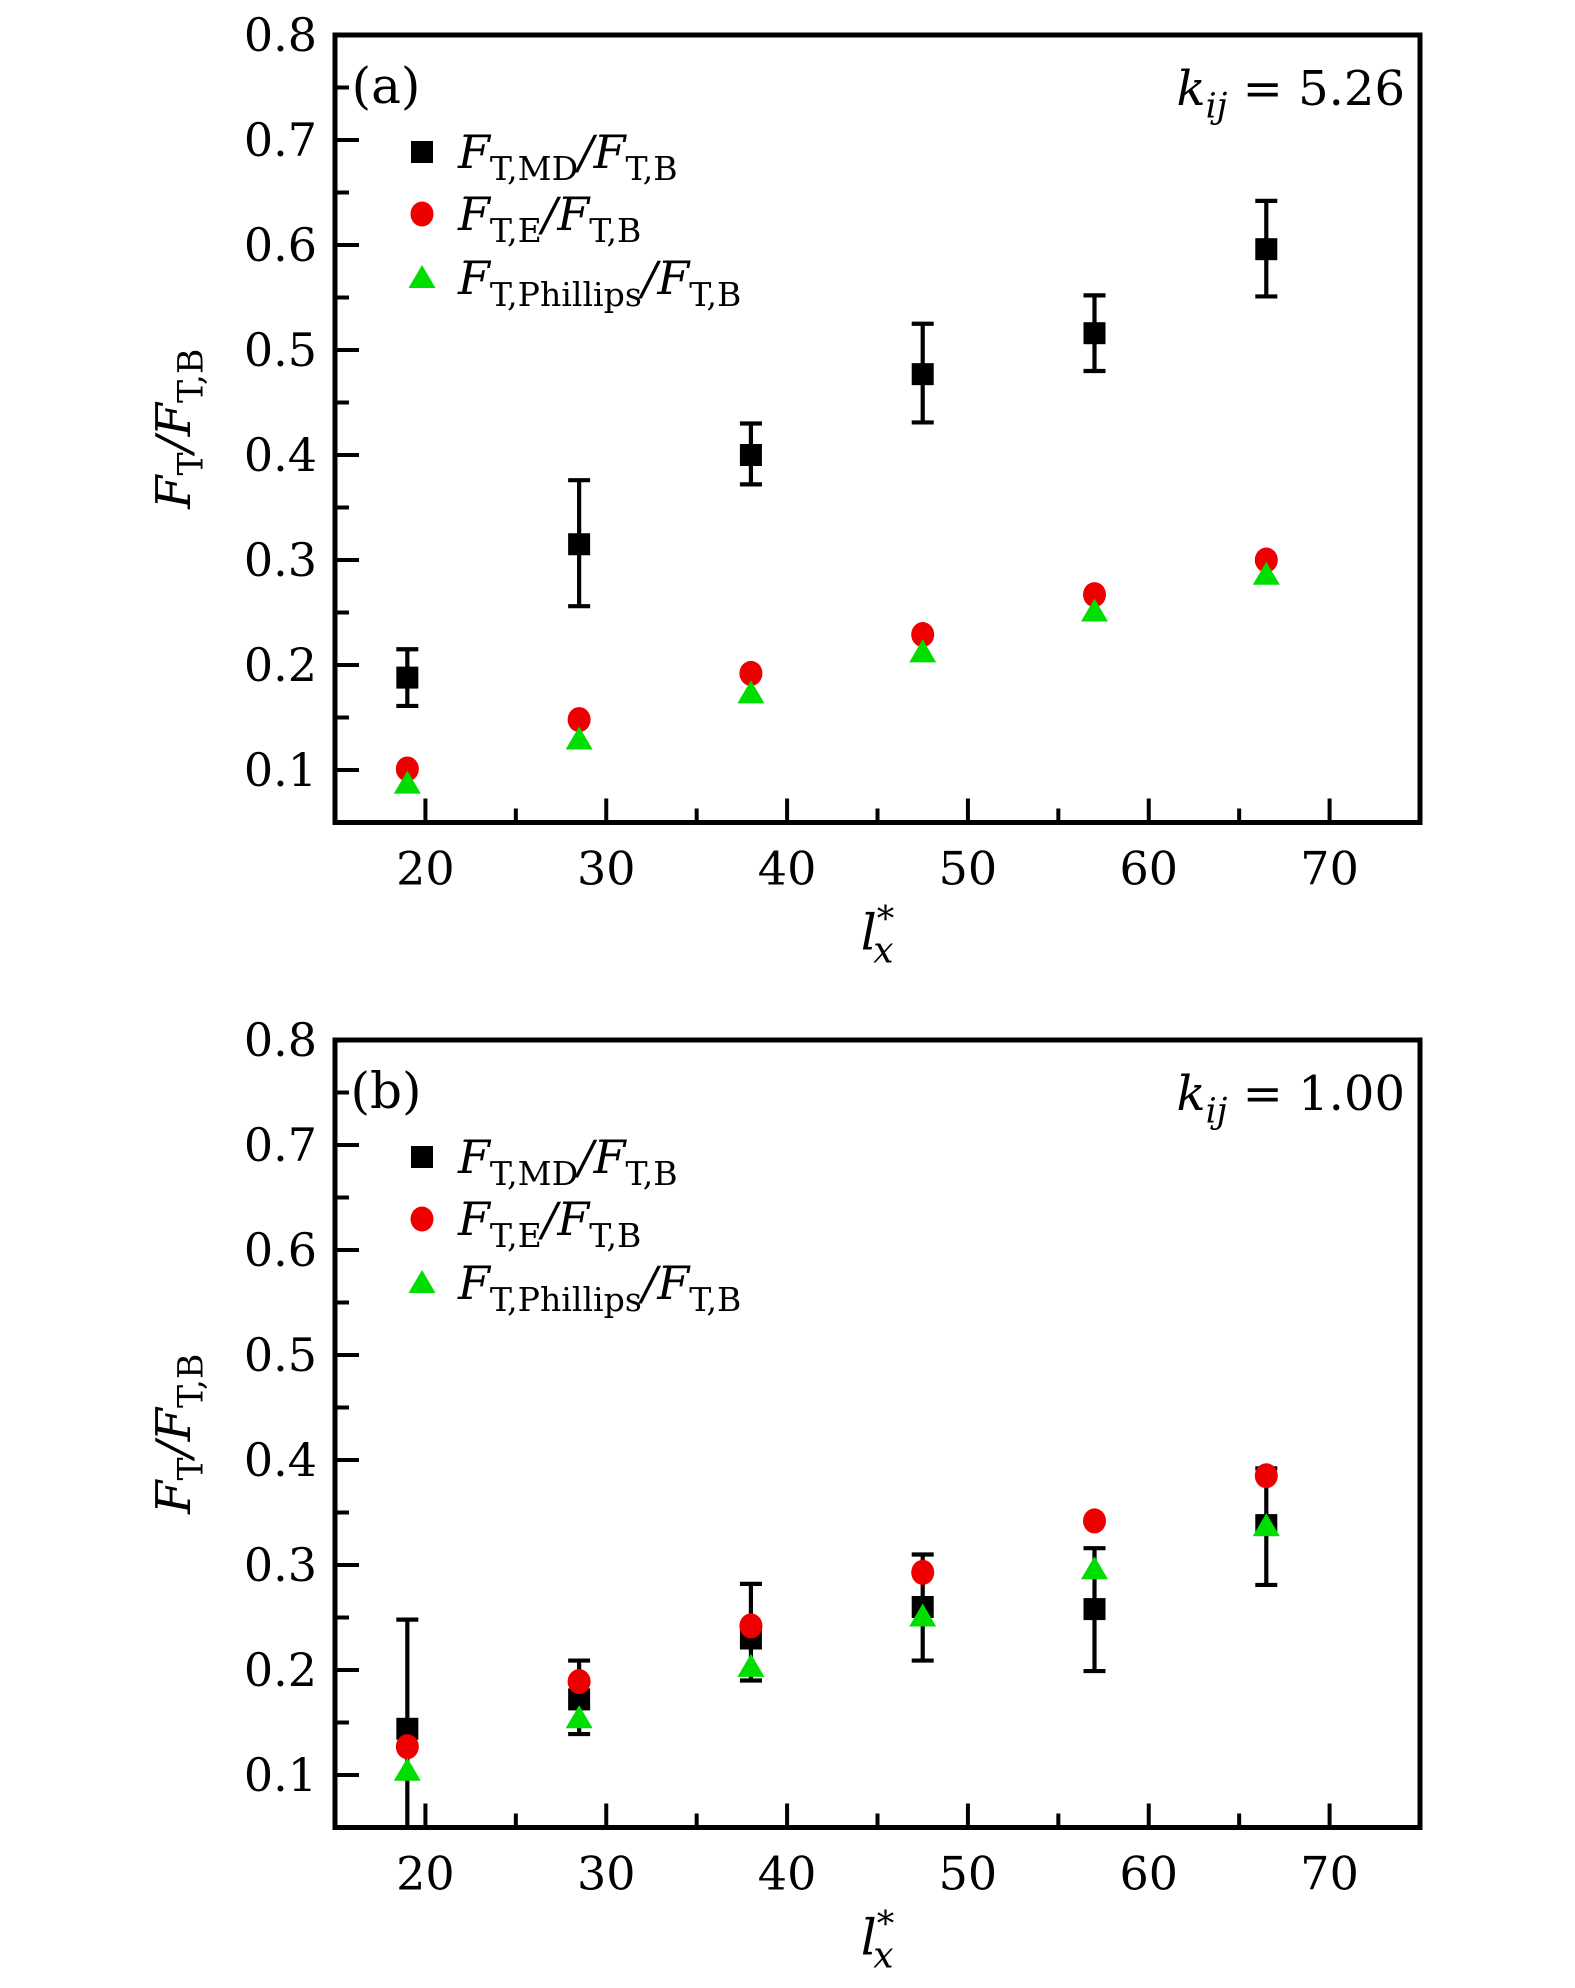 The height and width of the screenshot is (1988, 1575). Describe the element at coordinates (878, 1941) in the screenshot. I see `x-axis-label-b: l* x` at that location.